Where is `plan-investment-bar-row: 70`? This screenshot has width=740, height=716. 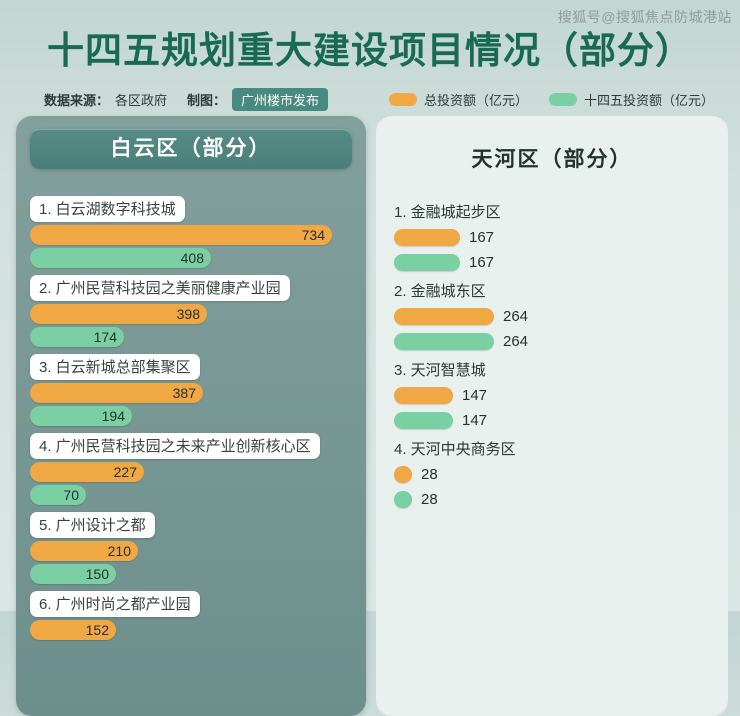 plan-investment-bar-row: 70 is located at coordinates (191, 495).